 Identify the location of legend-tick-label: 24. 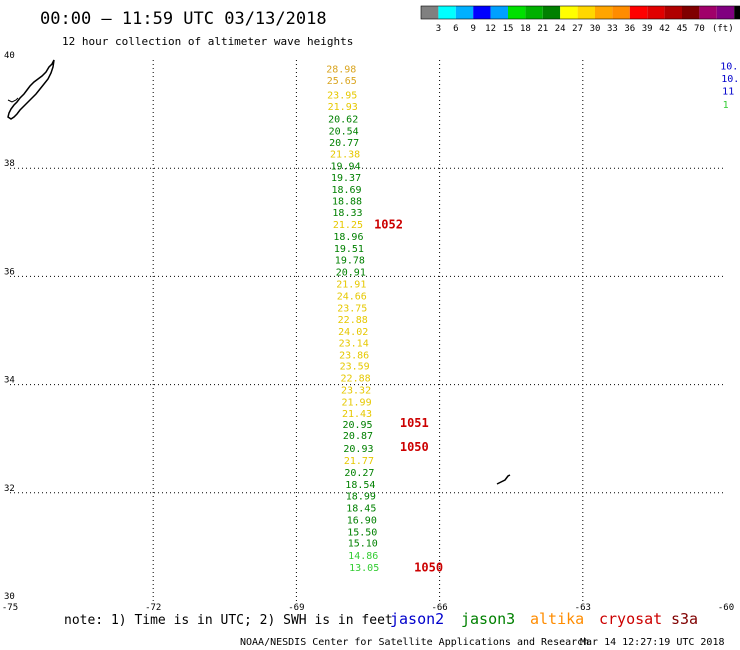
(560, 29).